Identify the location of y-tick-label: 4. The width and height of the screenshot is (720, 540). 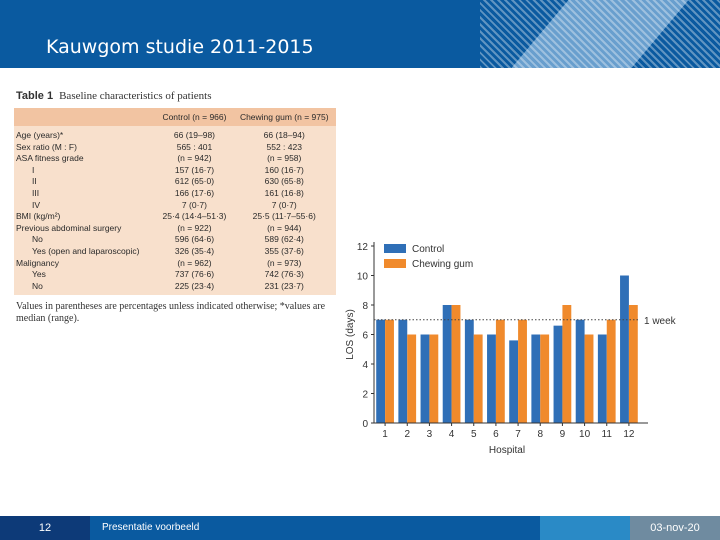
(365, 365).